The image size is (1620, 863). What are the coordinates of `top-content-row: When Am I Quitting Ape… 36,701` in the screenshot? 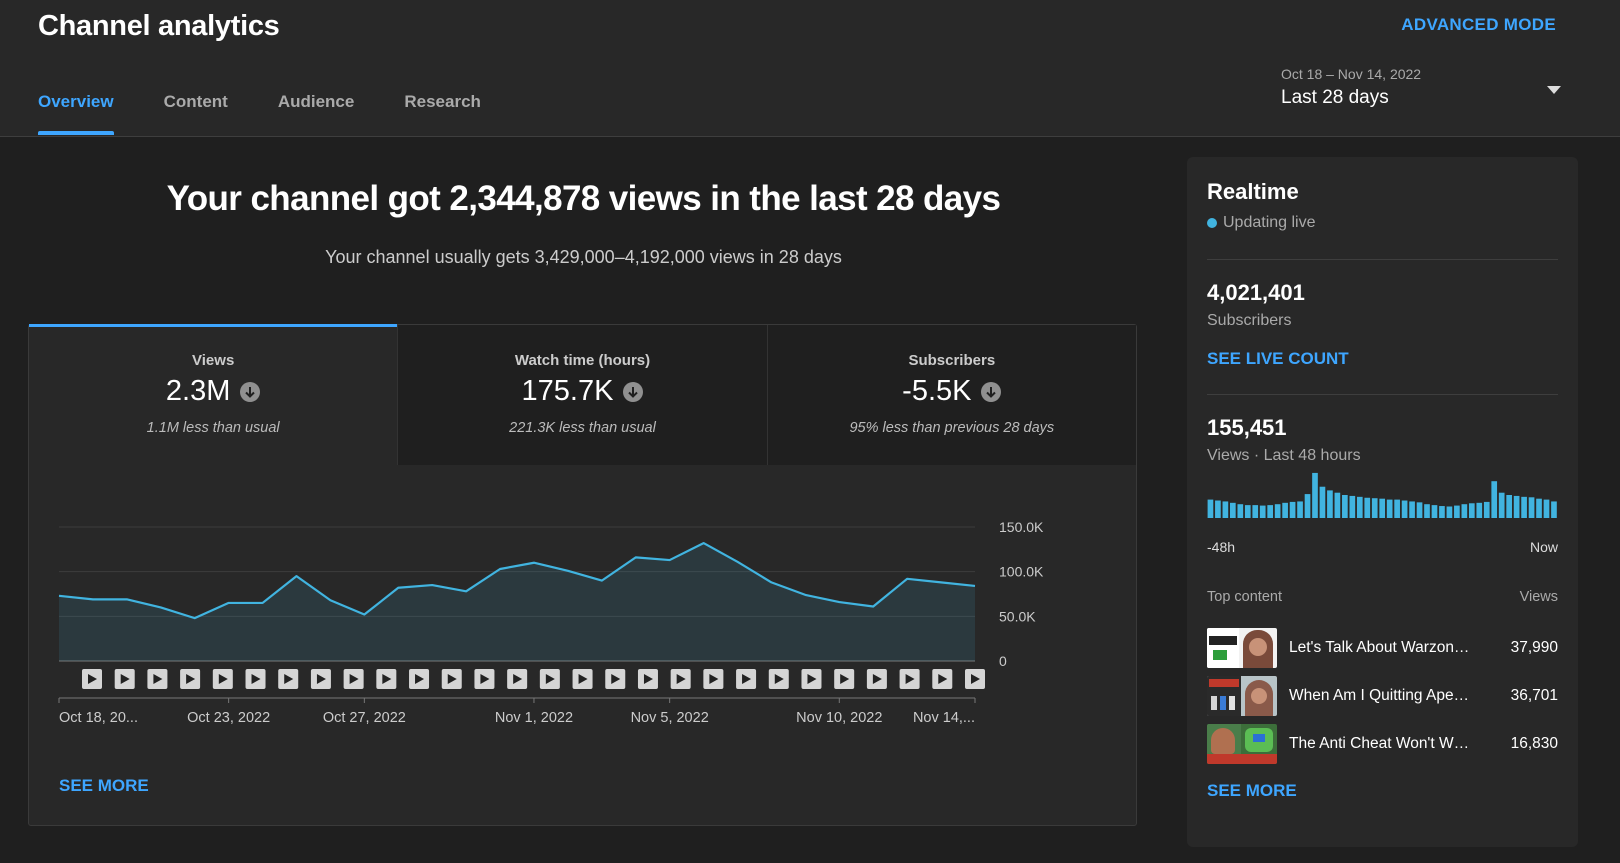 It's located at (1382, 696).